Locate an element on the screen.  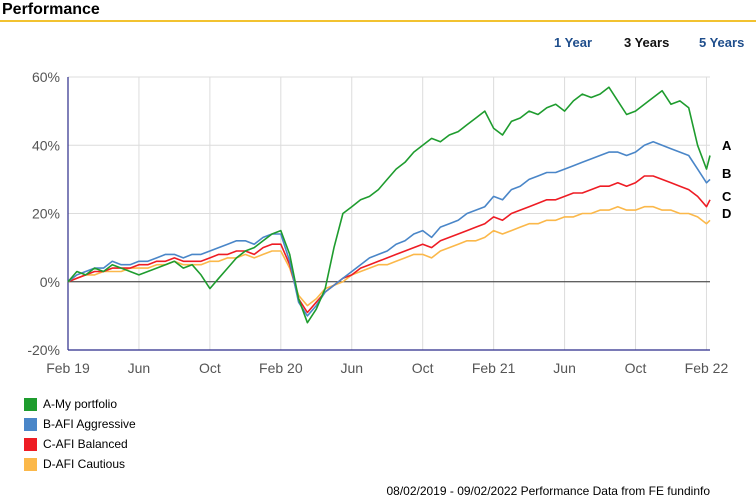
legend-swatch-d is located at coordinates (30, 464).